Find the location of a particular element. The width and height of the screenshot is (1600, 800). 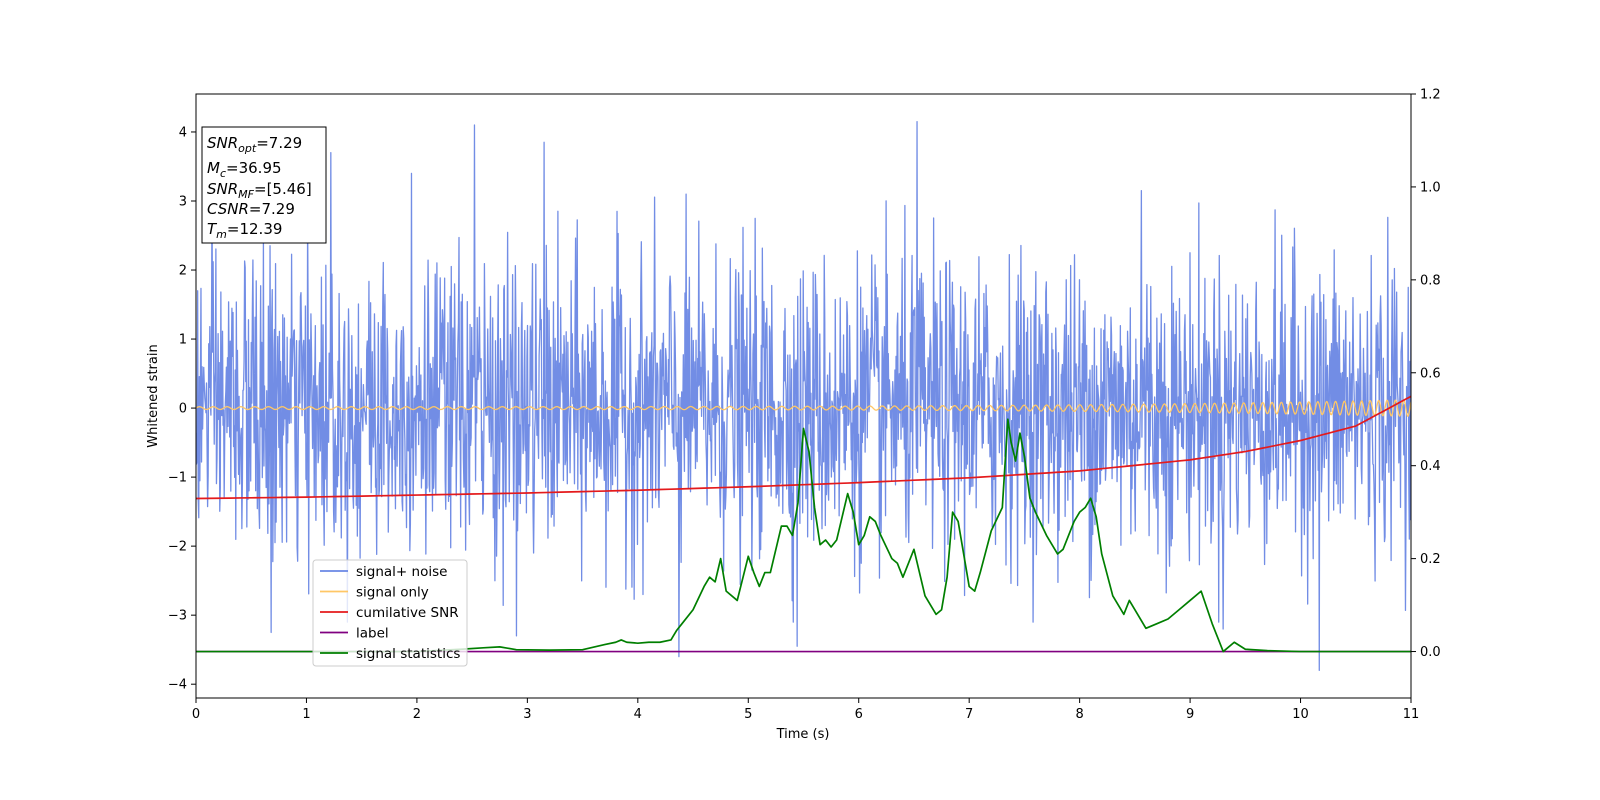

annotation-line: CSNR=7.29 is located at coordinates (251, 209).